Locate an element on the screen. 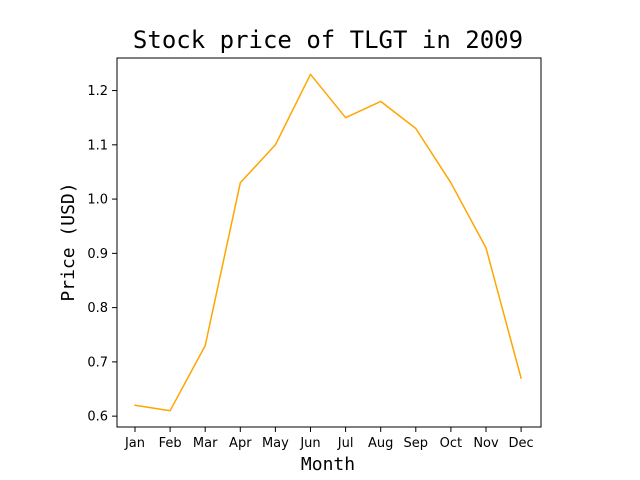 This screenshot has width=640, height=480. x-tick-label: Jun is located at coordinates (309, 443).